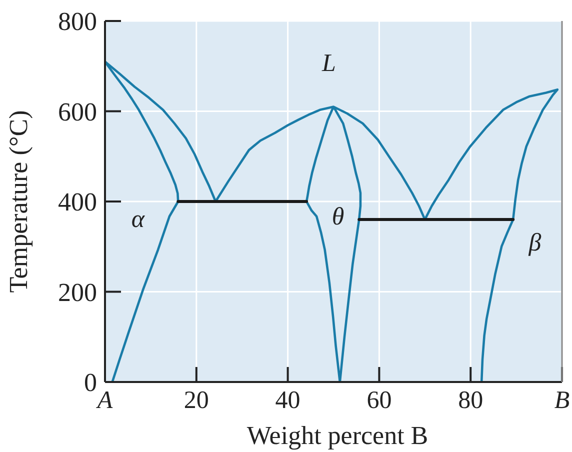  What do you see at coordinates (77, 21) in the screenshot?
I see `y-tick-label: 800` at bounding box center [77, 21].